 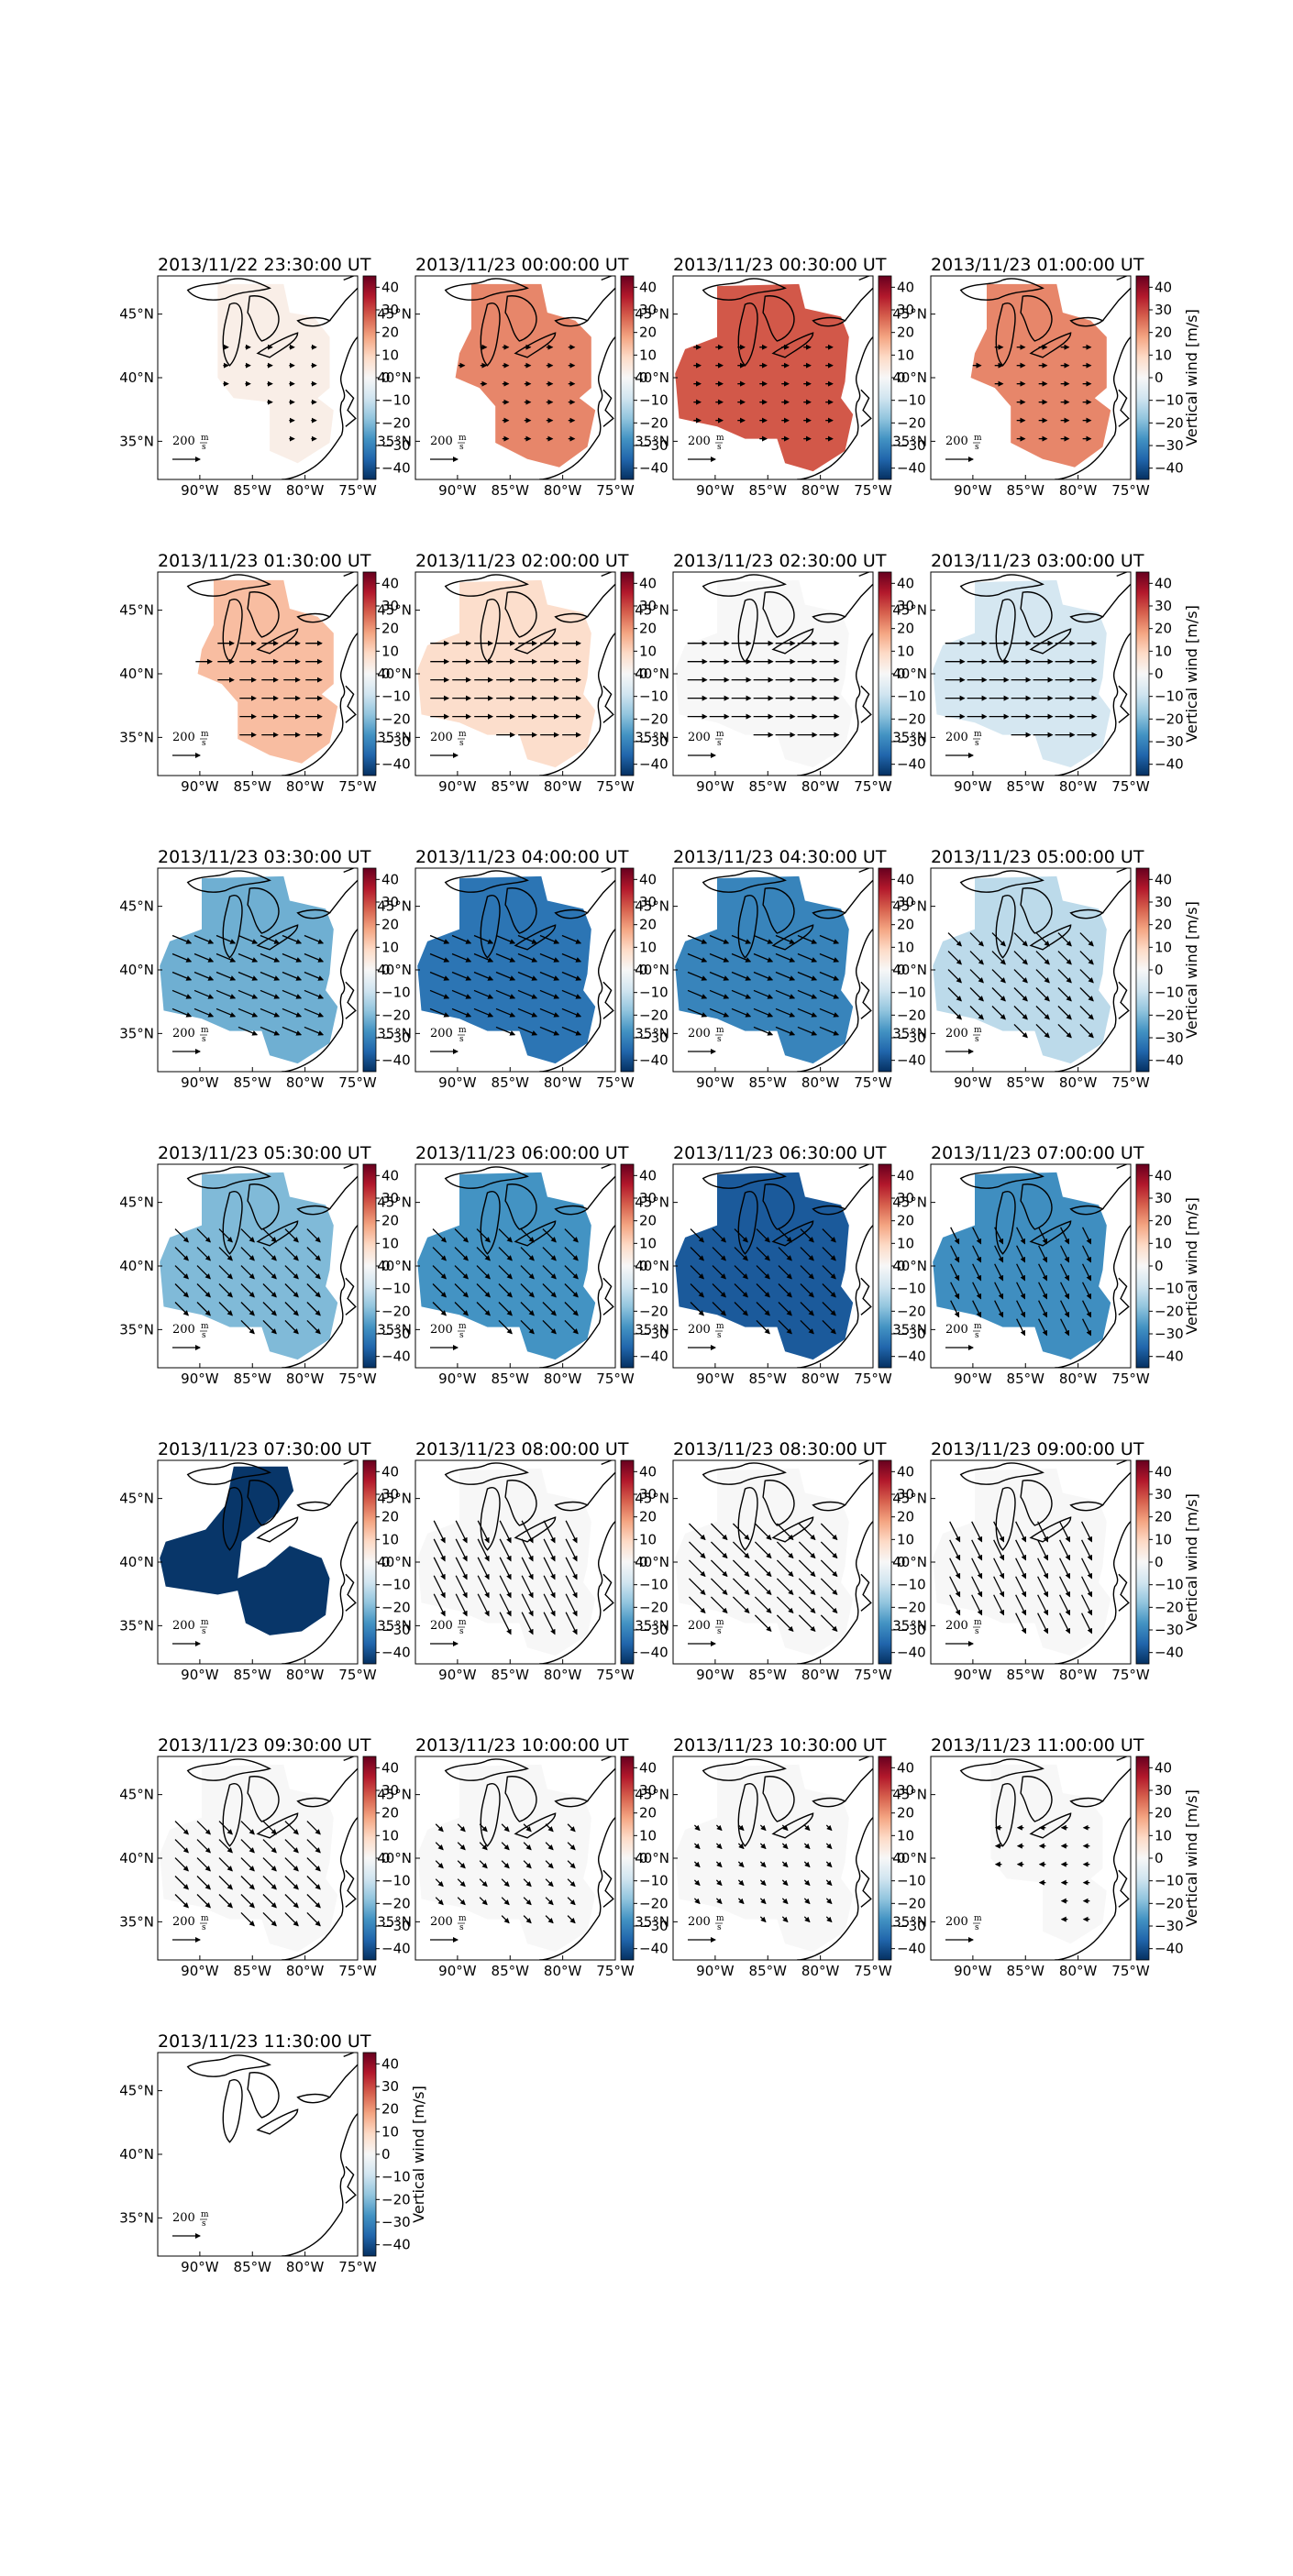 What do you see at coordinates (1022, 674) in the screenshot?
I see `vertical-wind-field` at bounding box center [1022, 674].